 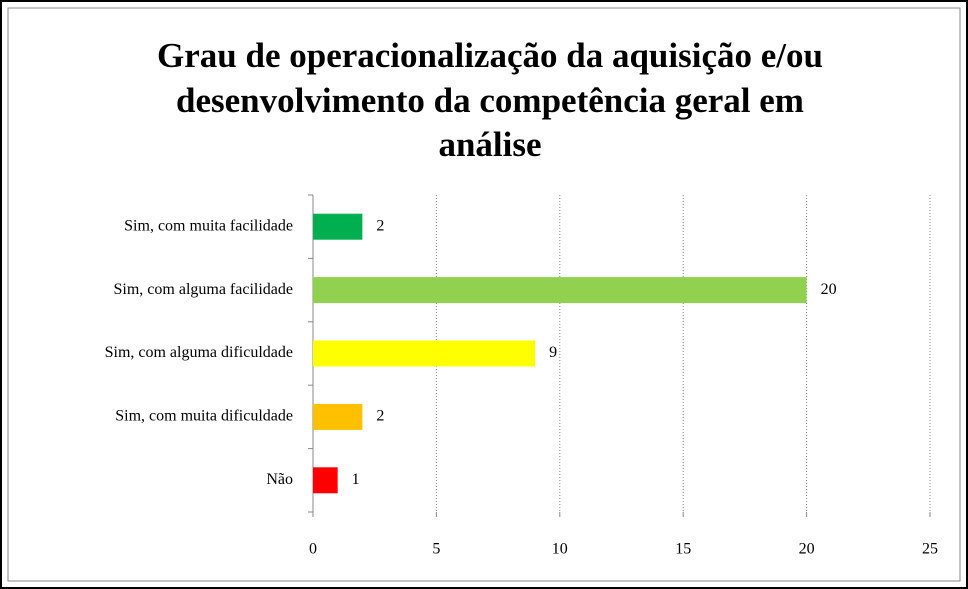 I want to click on chart-title: desenvolvimento da competência geral em, so click(x=490, y=100).